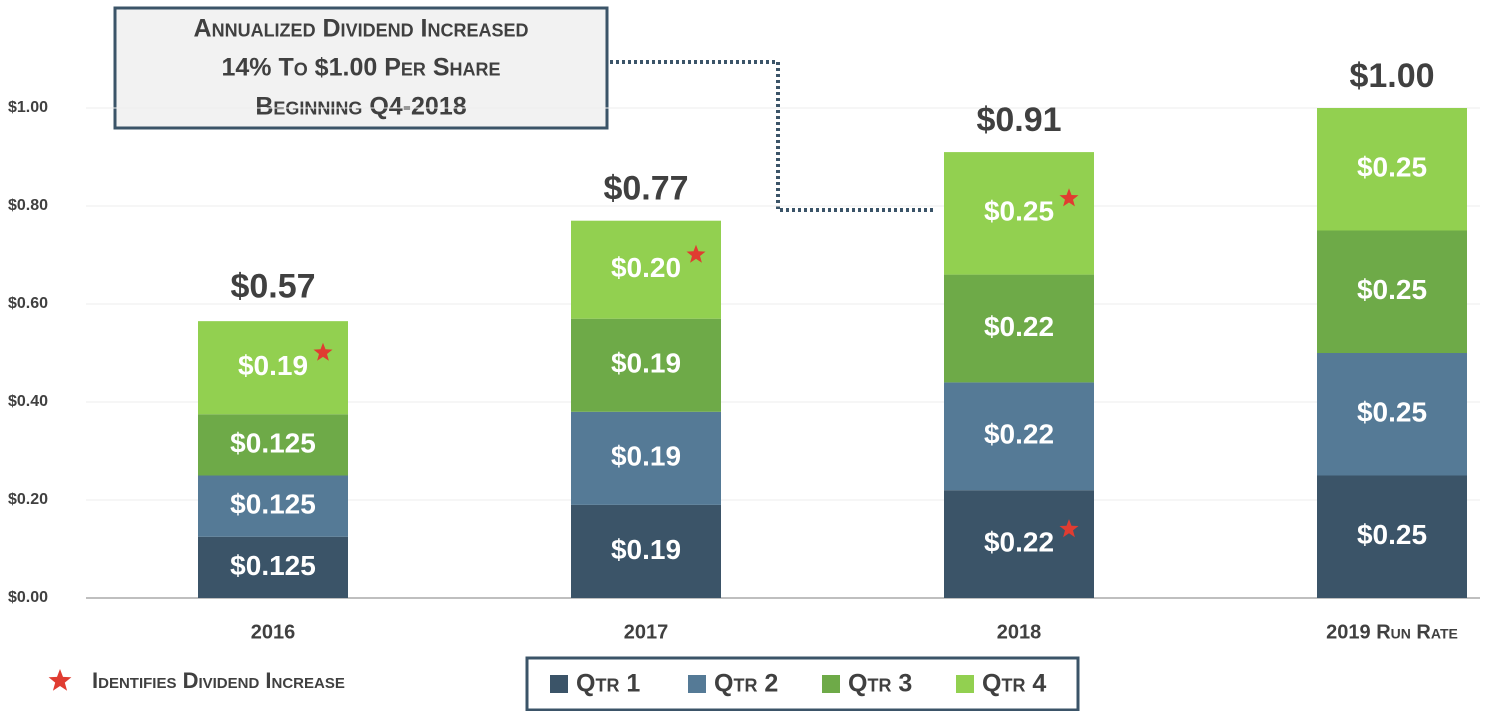  I want to click on legend-label: Qtr 4, so click(1014, 684).